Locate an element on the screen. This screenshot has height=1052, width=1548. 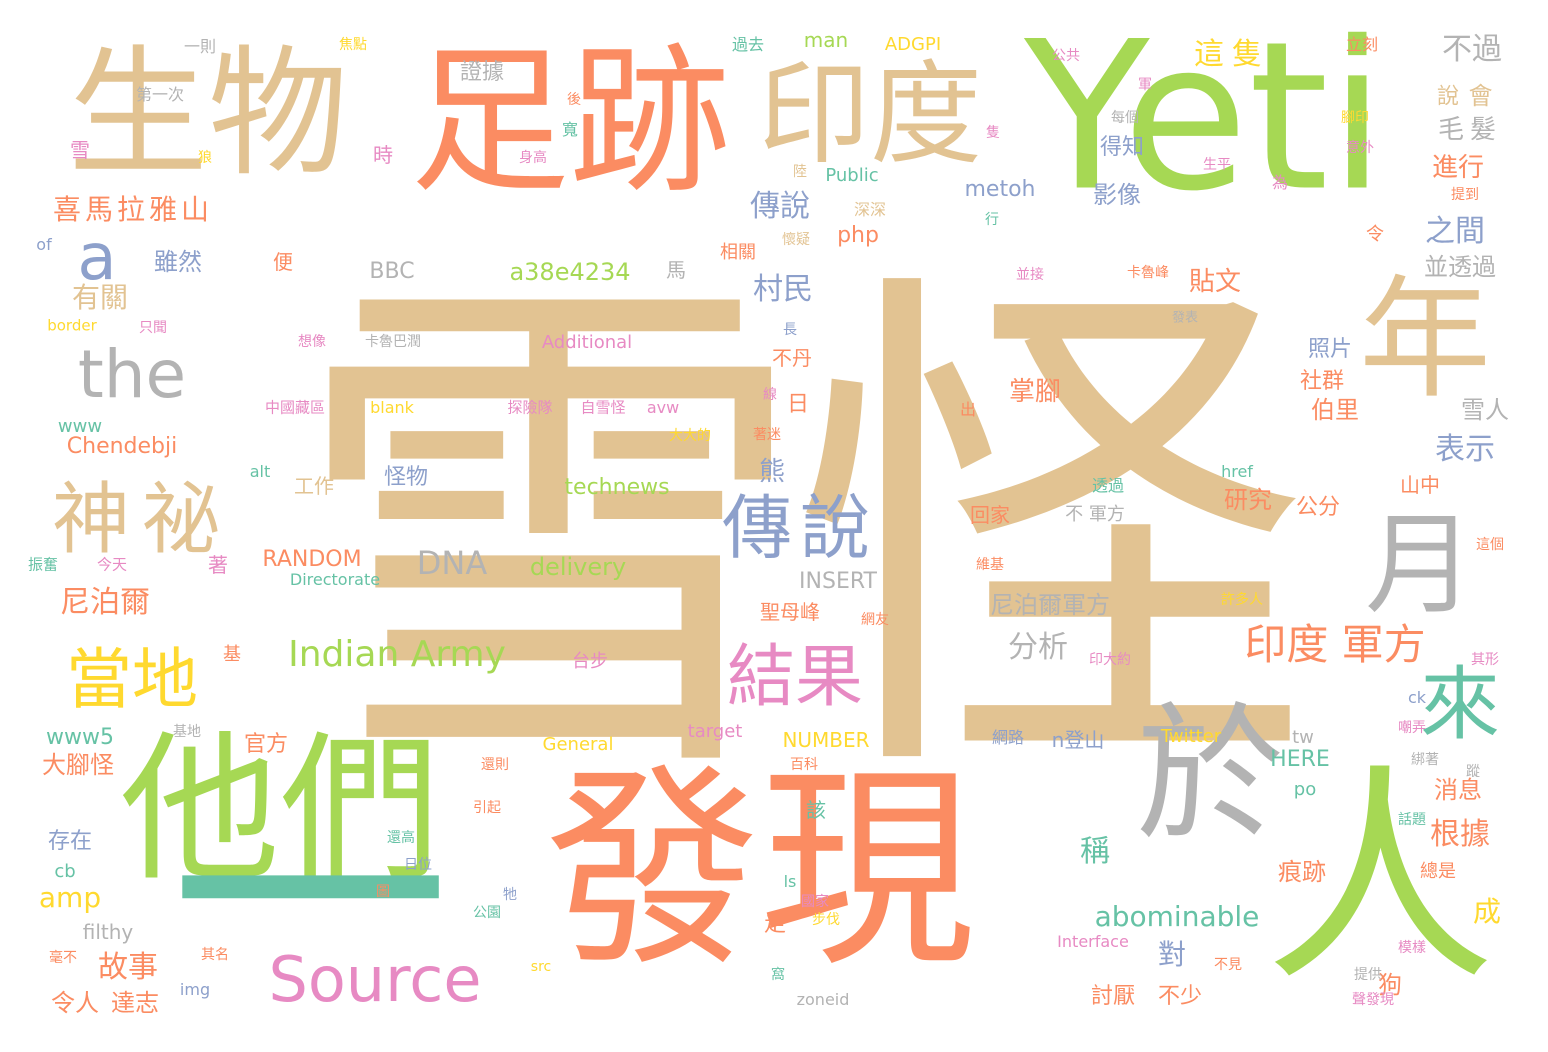
word: 卡魯峰 is located at coordinates (1148, 273).